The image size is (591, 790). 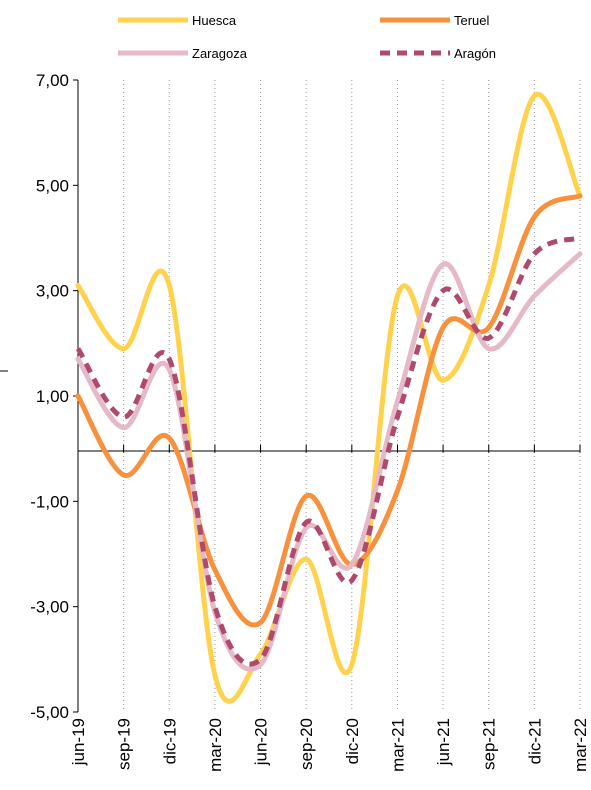 I want to click on y-tick-label: 1,00, so click(x=52, y=396).